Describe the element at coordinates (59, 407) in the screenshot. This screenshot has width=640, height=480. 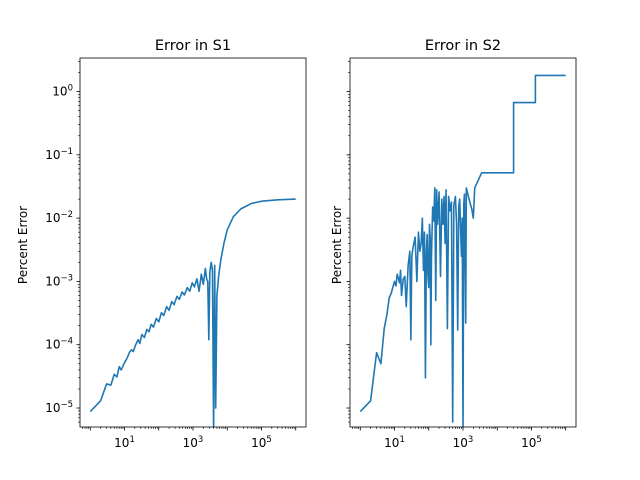
I see `y-tick-label: 10⁻⁵` at that location.